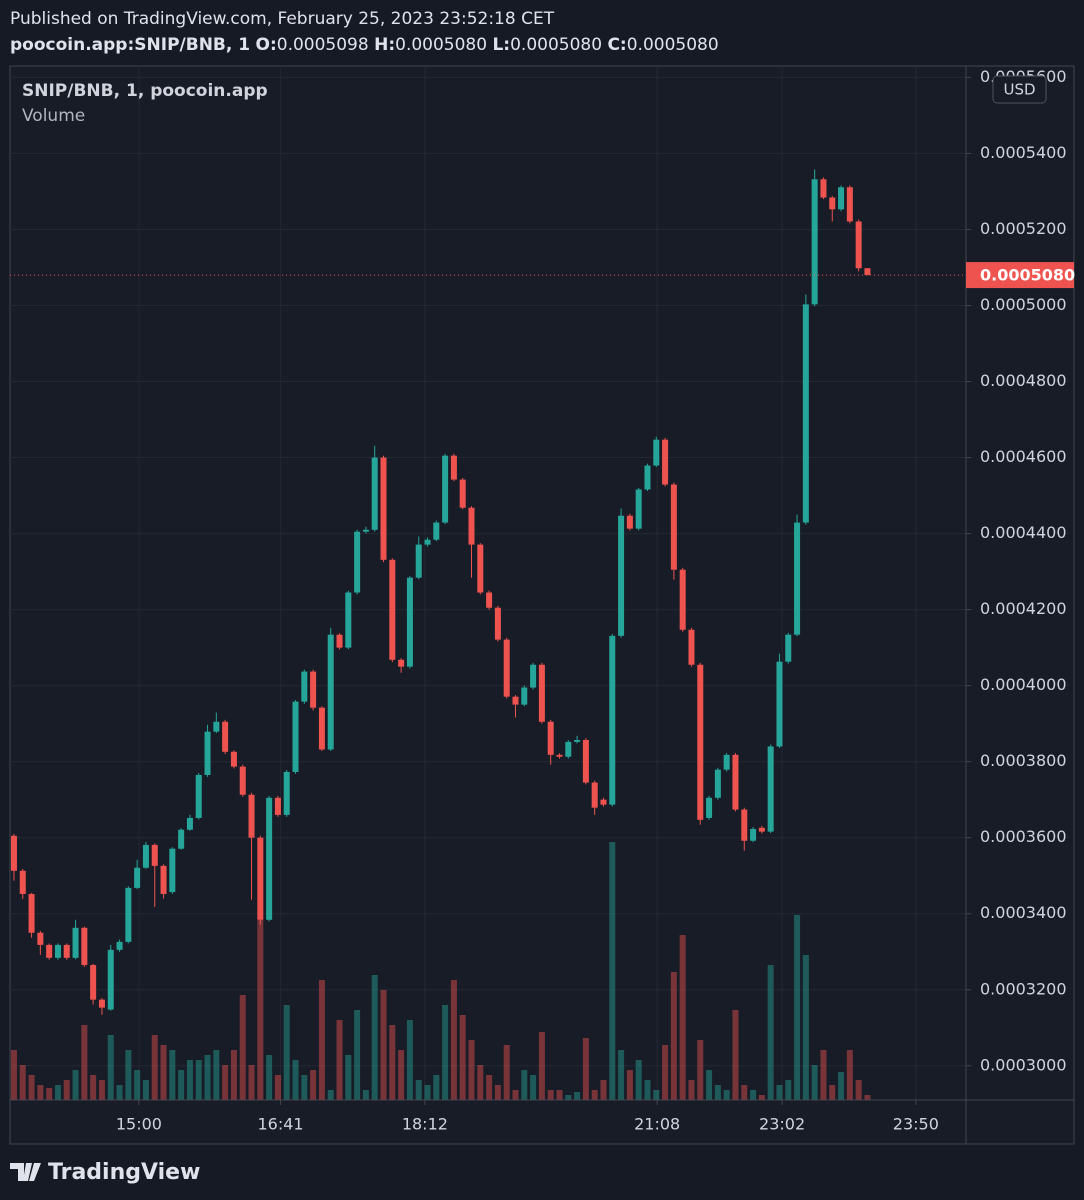 This screenshot has height=1200, width=1084. What do you see at coordinates (53, 116) in the screenshot?
I see `legend-volume: Volume` at bounding box center [53, 116].